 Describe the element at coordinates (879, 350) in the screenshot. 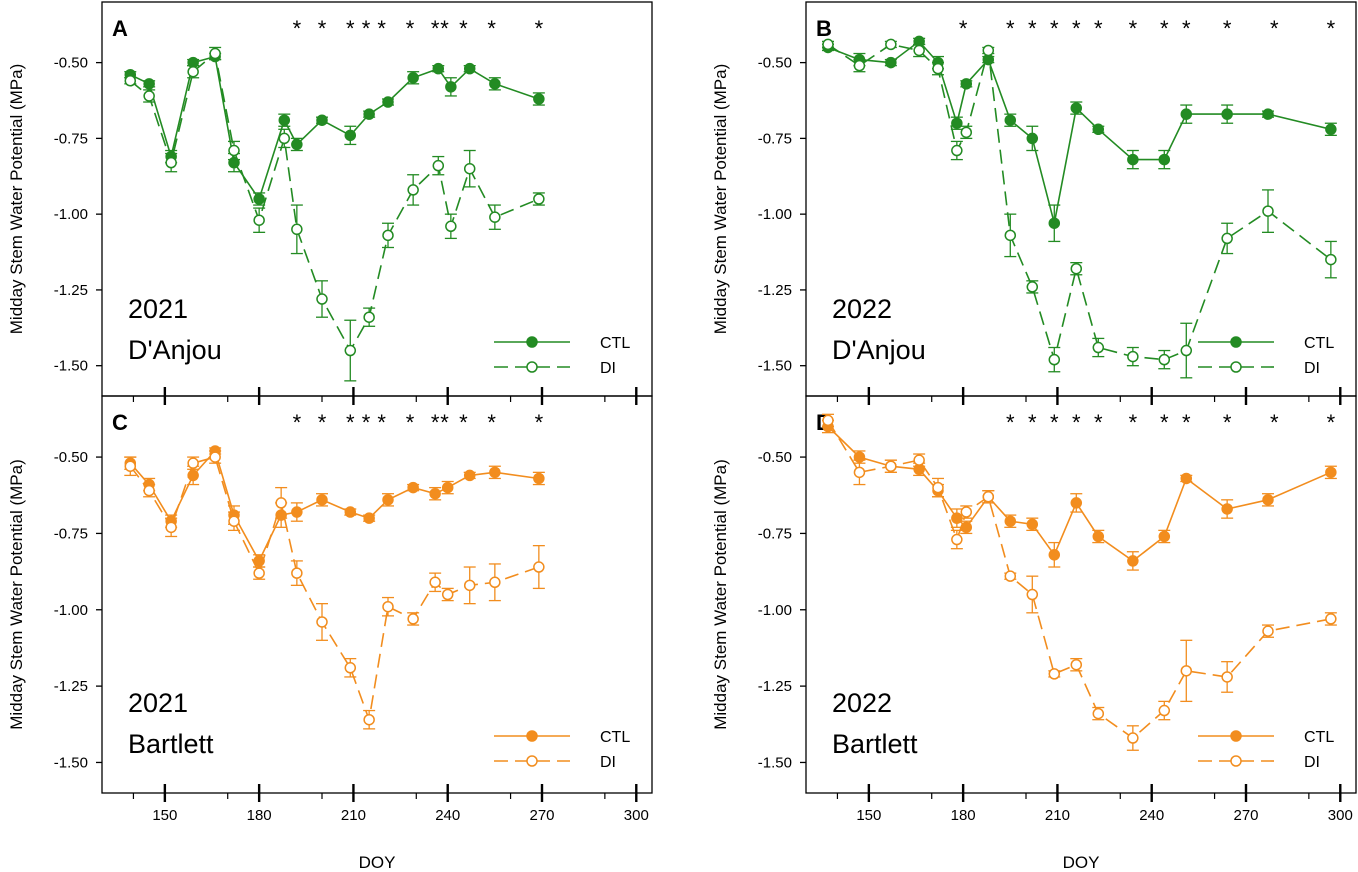

I see `panel-cultivar-label: D'Anjou` at that location.